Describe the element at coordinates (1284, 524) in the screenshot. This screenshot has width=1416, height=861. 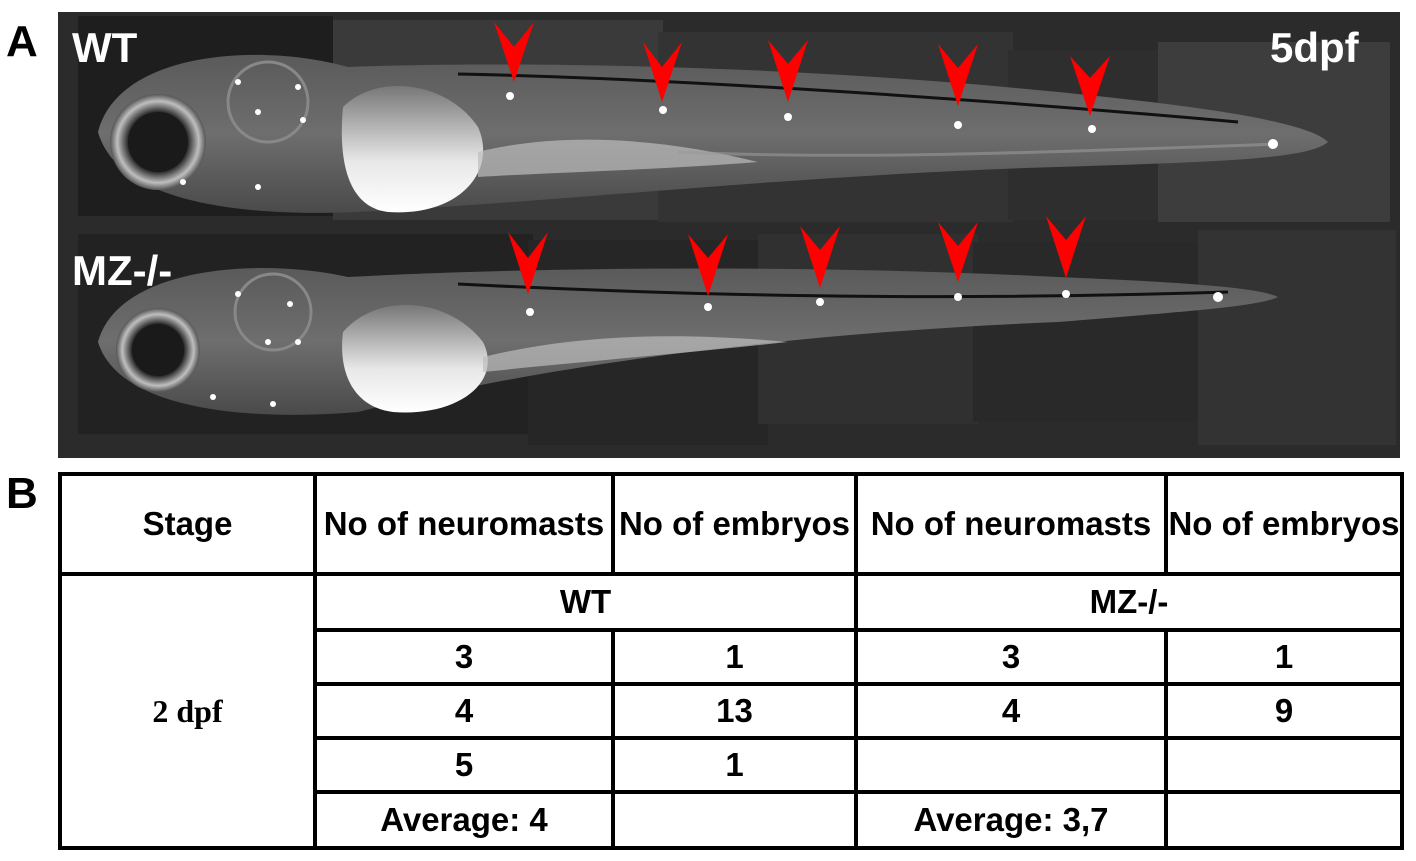
I see `header-mz-embryos: No of embryos` at that location.